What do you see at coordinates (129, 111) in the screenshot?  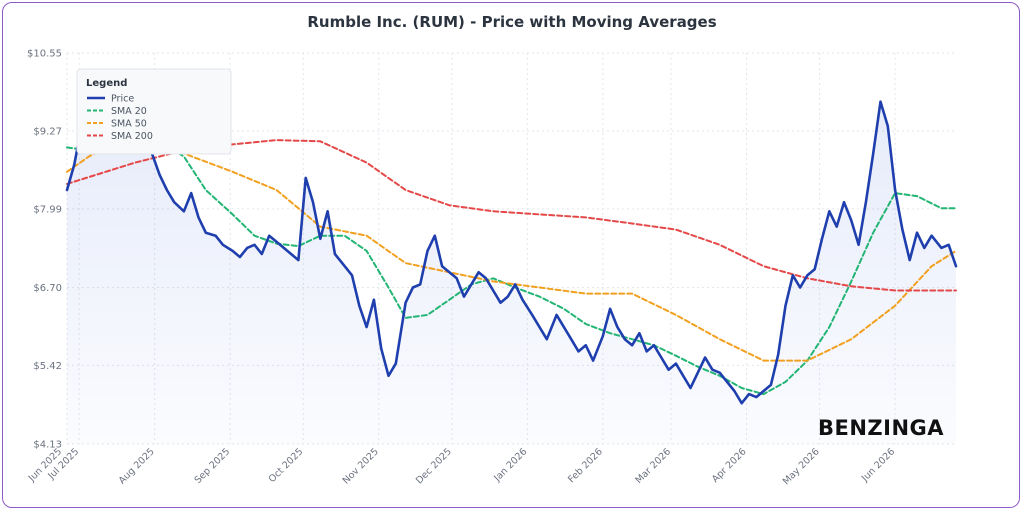 I see `legend-label-sma-20: SMA 20` at bounding box center [129, 111].